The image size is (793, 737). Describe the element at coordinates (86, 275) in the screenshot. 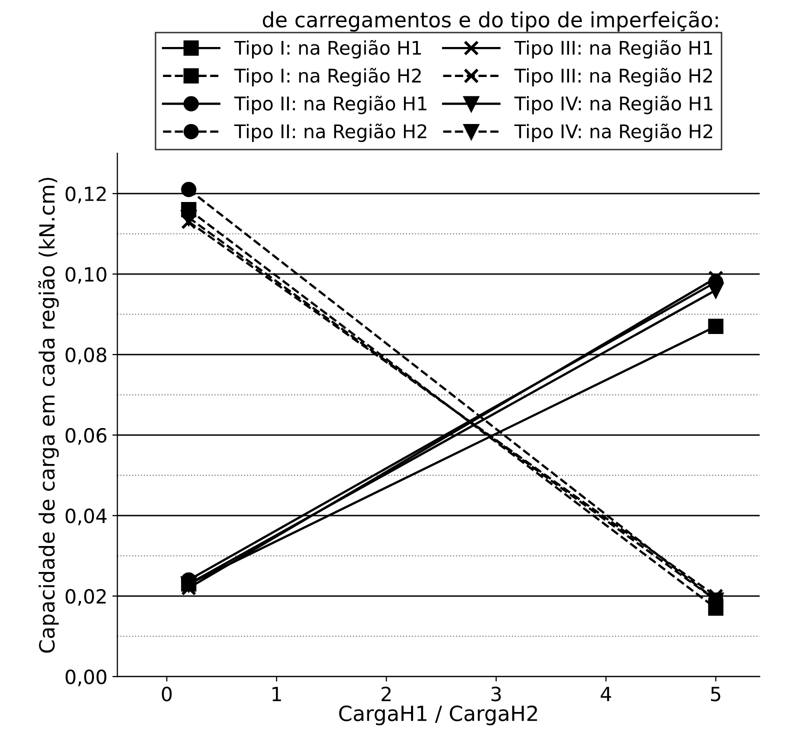

I see `y-tick-label: 0,10` at that location.